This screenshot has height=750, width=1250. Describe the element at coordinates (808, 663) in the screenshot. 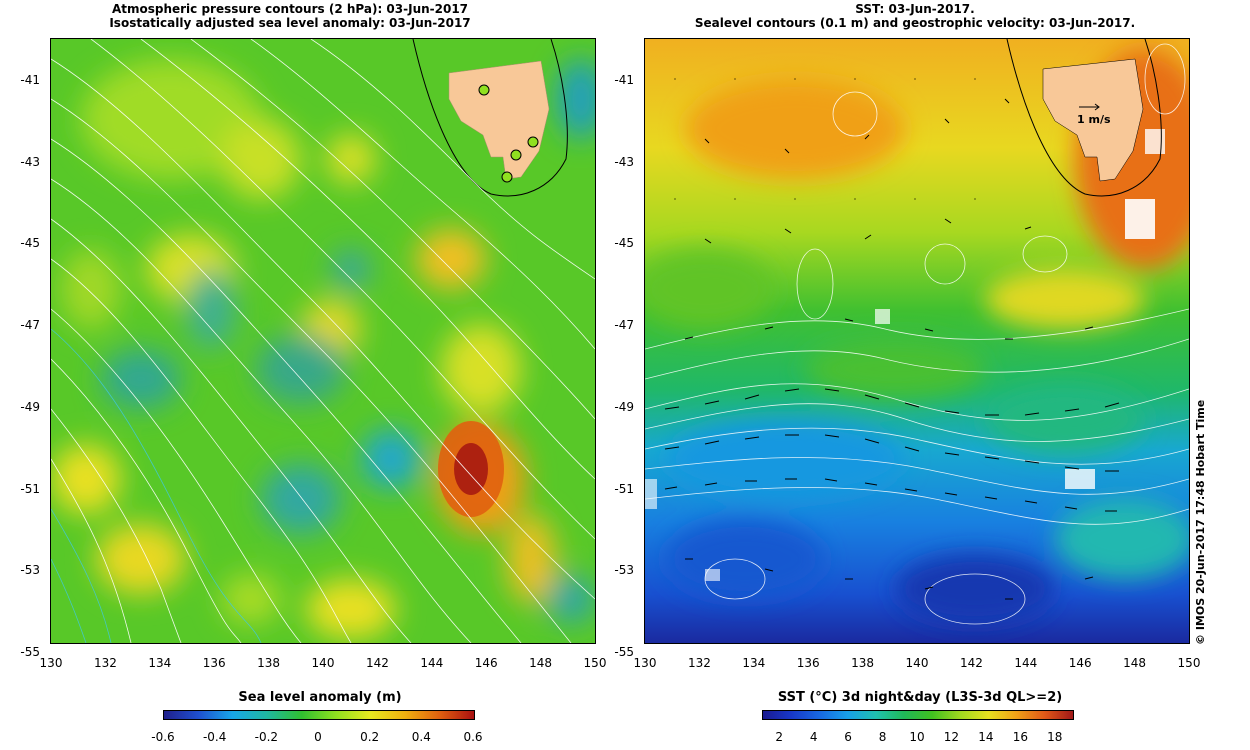

I see `right-x-tick-label: 136` at that location.